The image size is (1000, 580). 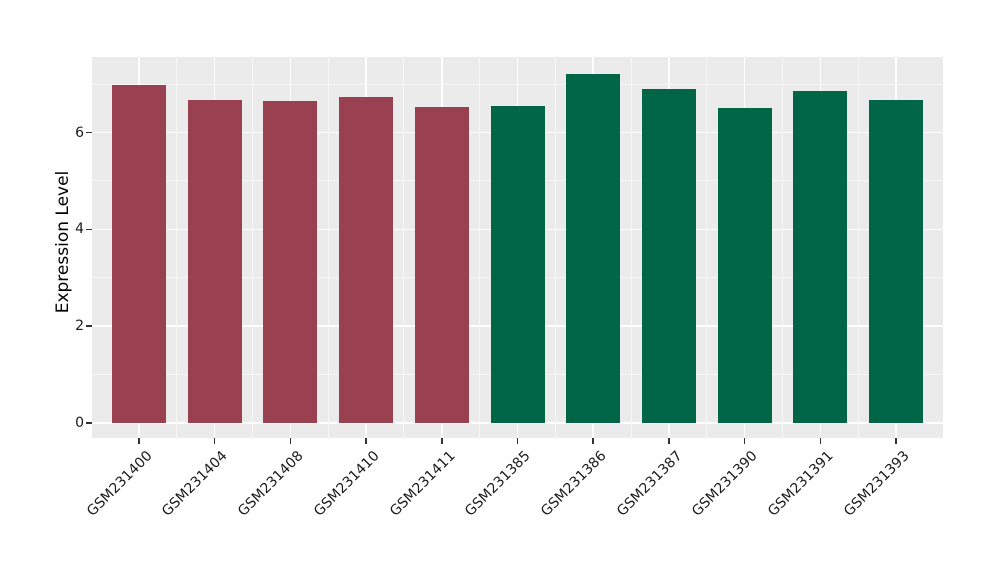 I want to click on x-tick-mark-GSM231408, so click(x=290, y=441).